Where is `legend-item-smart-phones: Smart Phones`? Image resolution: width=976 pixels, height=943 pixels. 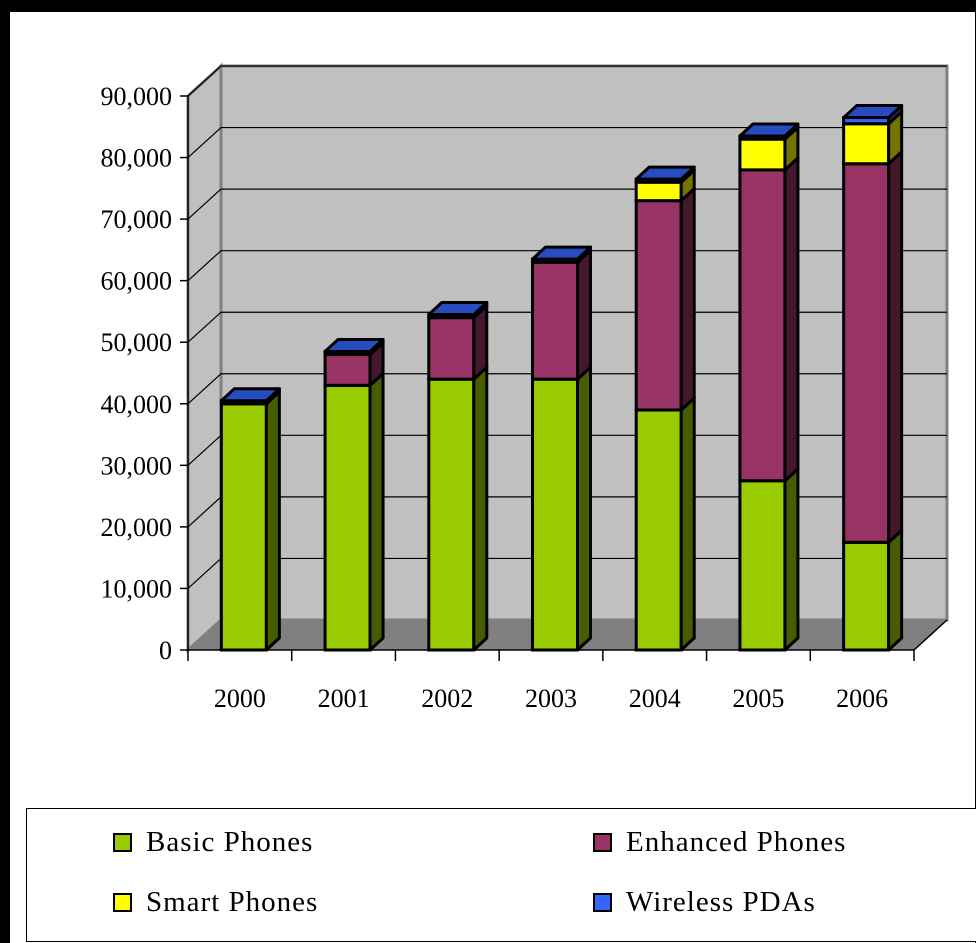
legend-item-smart-phones: Smart Phones is located at coordinates (215, 902).